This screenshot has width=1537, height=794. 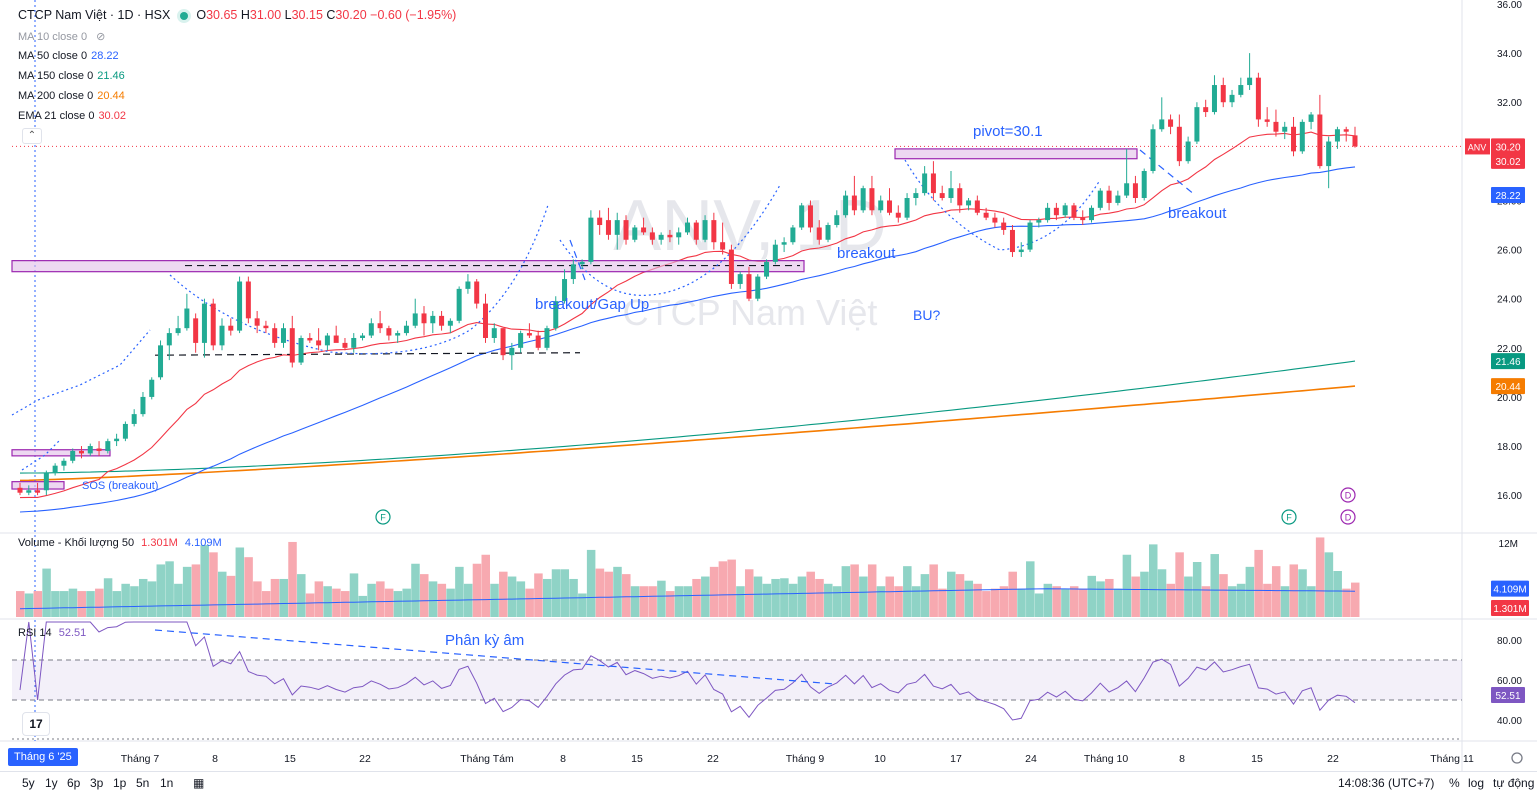 What do you see at coordinates (97, 783) in the screenshot?
I see `range-3p: 3p` at bounding box center [97, 783].